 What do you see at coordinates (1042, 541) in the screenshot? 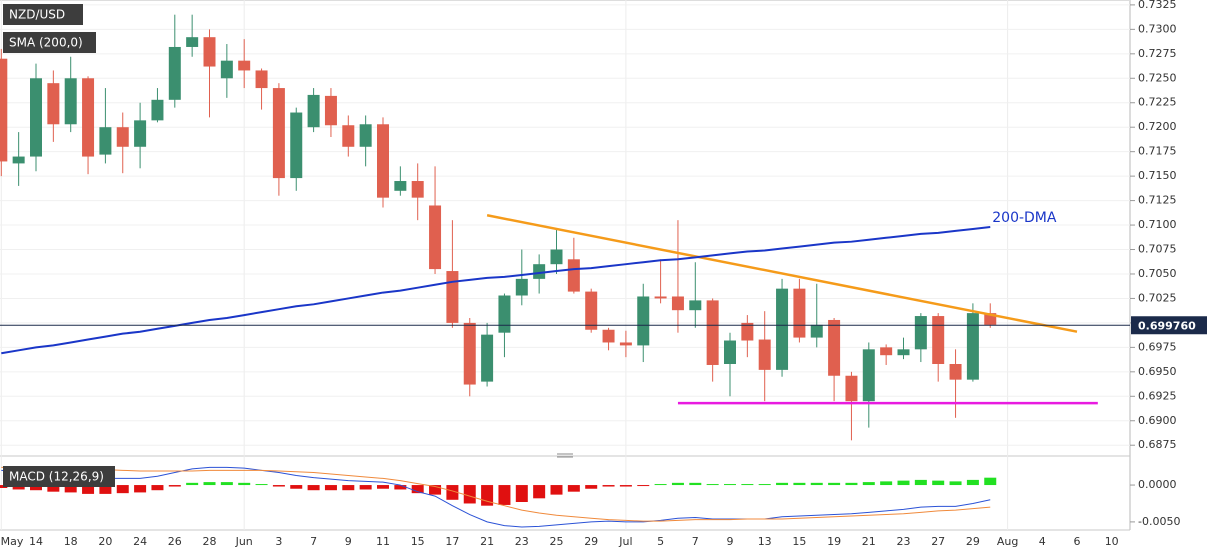
I see `x-tick-label: 4` at bounding box center [1042, 541].